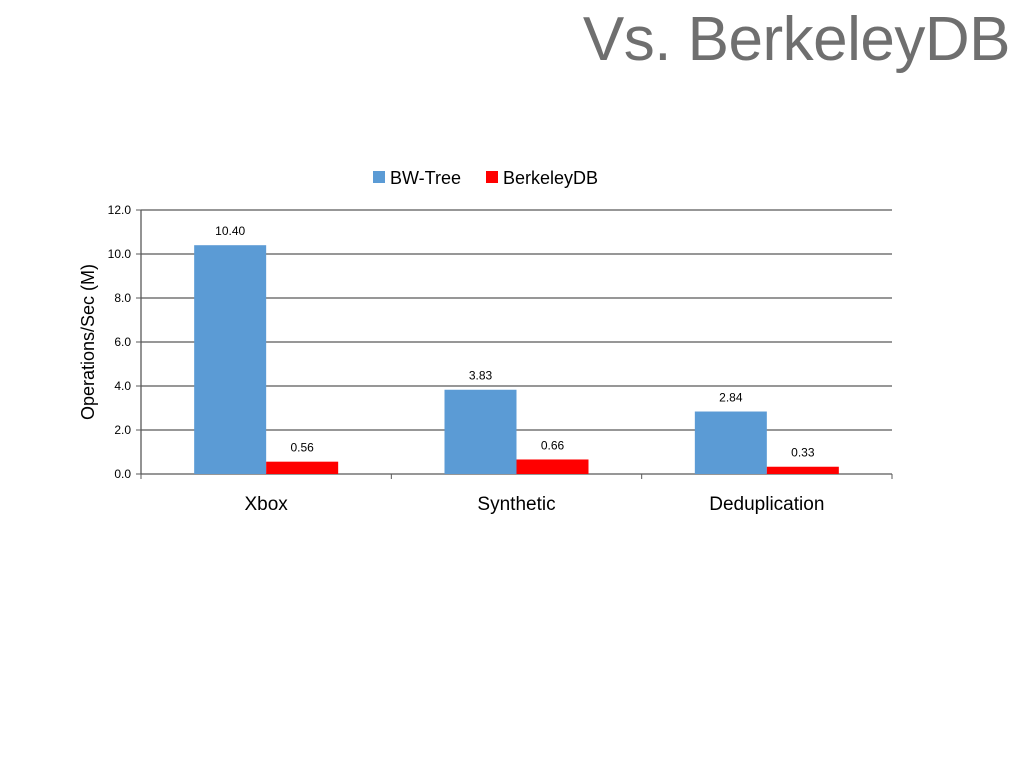  What do you see at coordinates (796, 39) in the screenshot?
I see `slide-title: Vs. BerkeleyDB` at bounding box center [796, 39].